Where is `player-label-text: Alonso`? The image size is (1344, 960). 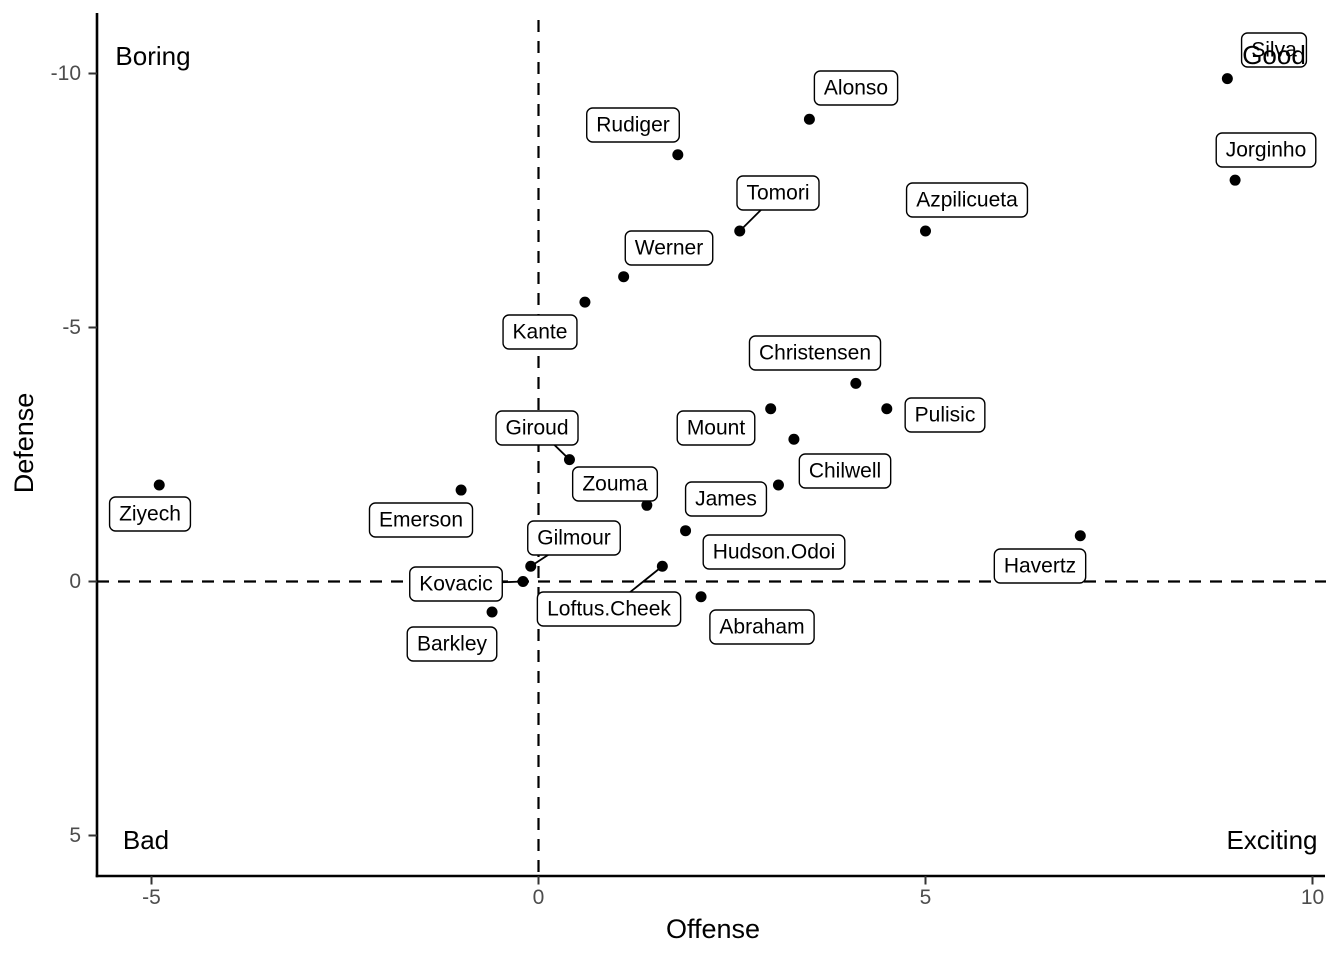 player-label-text: Alonso is located at coordinates (856, 88).